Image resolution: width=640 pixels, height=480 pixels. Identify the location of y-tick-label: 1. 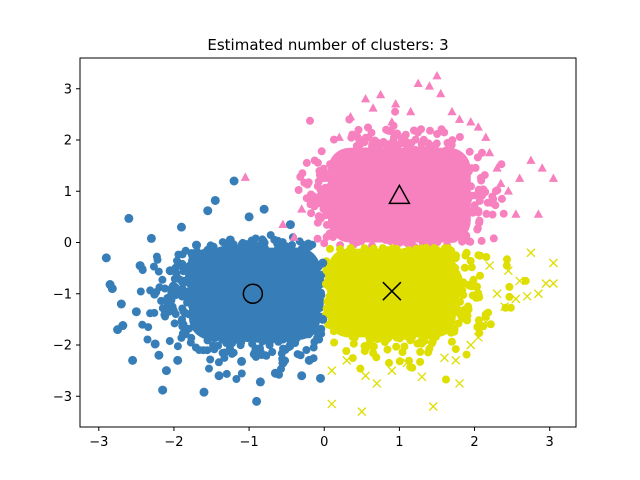
(68, 192).